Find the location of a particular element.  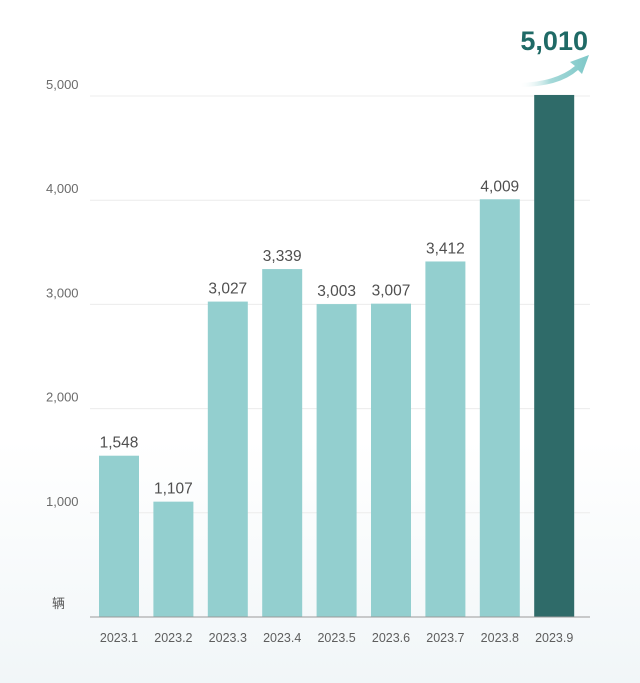

bar-value-label: 1,107 is located at coordinates (173, 489).